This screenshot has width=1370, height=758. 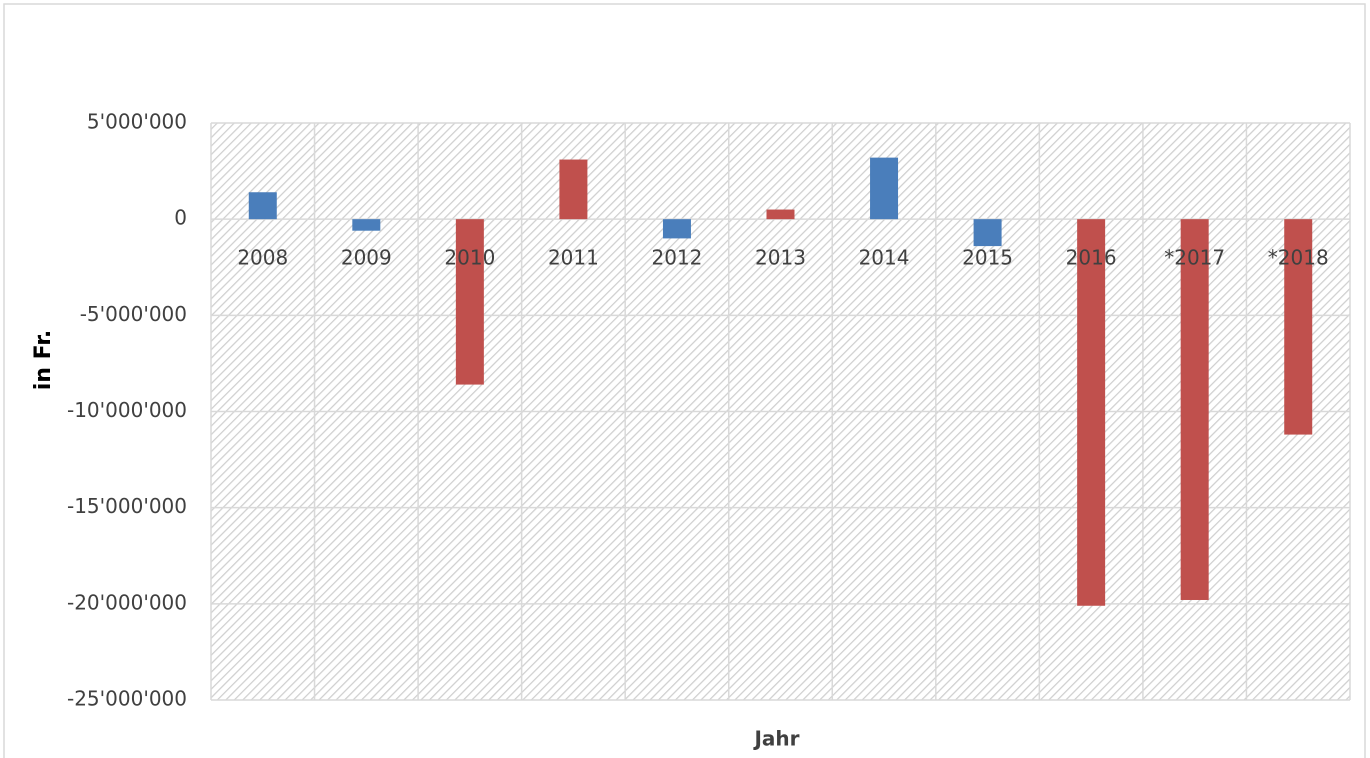 What do you see at coordinates (127, 602) in the screenshot?
I see `y-tick-label: -20'000'000` at bounding box center [127, 602].